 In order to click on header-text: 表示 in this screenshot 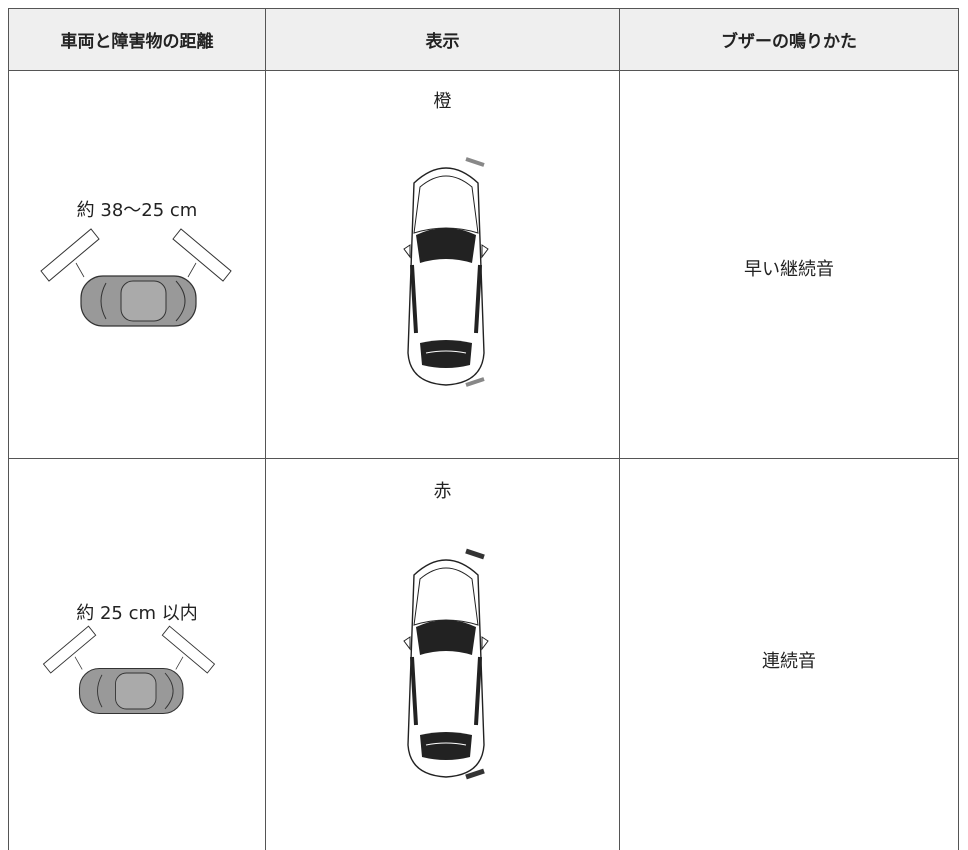, I will do `click(442, 42)`.